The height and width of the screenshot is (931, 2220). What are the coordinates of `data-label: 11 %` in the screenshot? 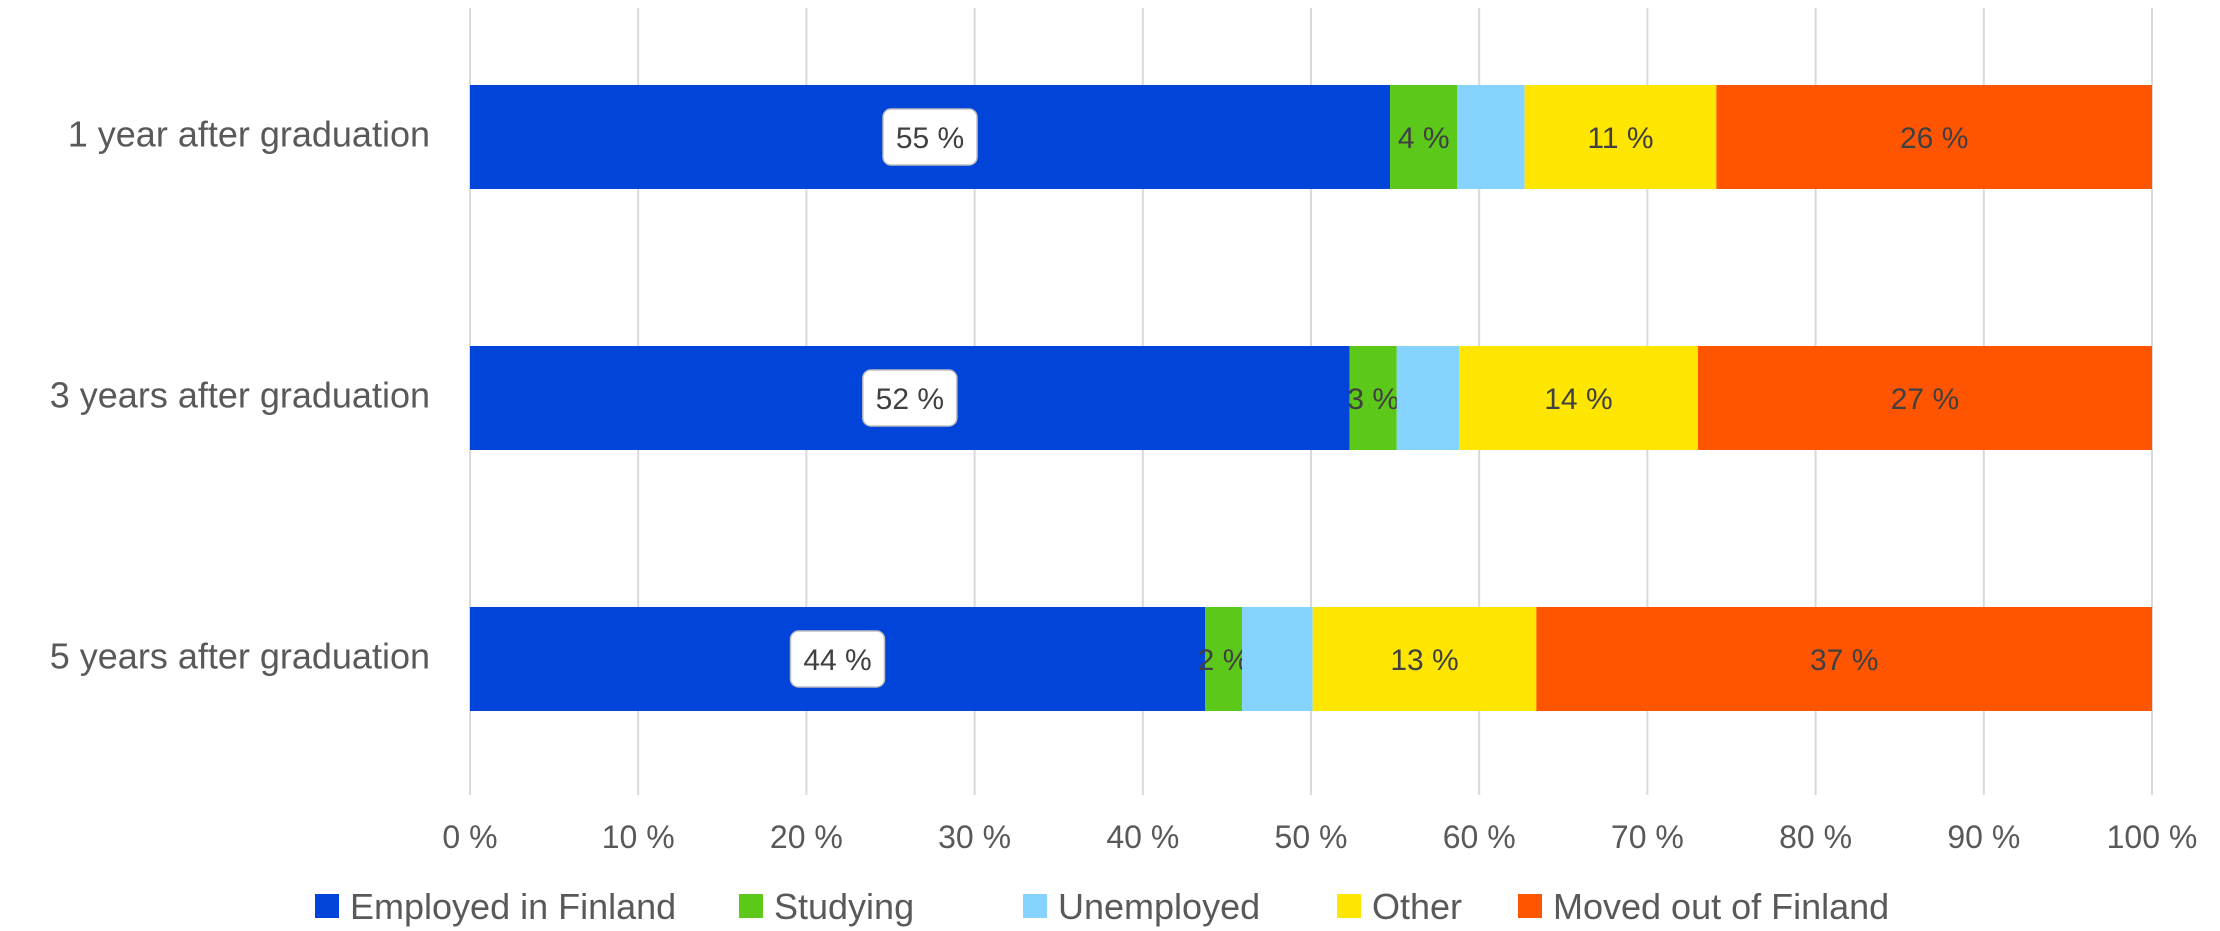 It's located at (1620, 138).